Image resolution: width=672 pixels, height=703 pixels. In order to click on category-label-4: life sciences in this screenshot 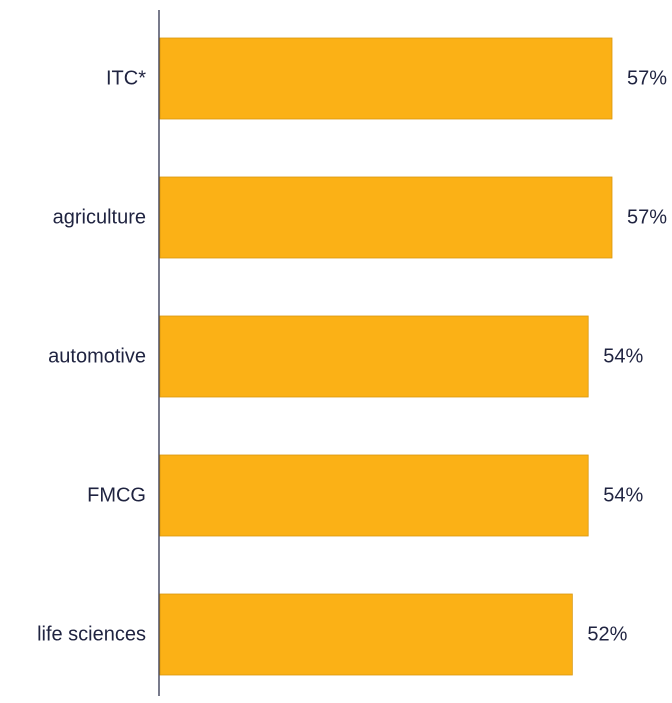, I will do `click(91, 635)`.